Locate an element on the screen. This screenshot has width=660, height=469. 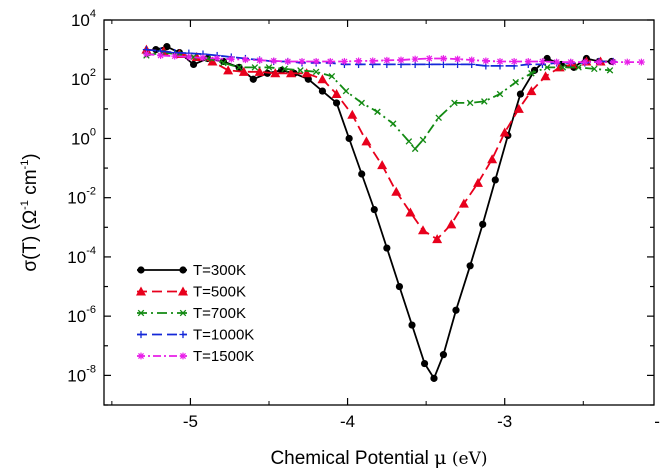
legend-label: T=1500K is located at coordinates (223, 356).